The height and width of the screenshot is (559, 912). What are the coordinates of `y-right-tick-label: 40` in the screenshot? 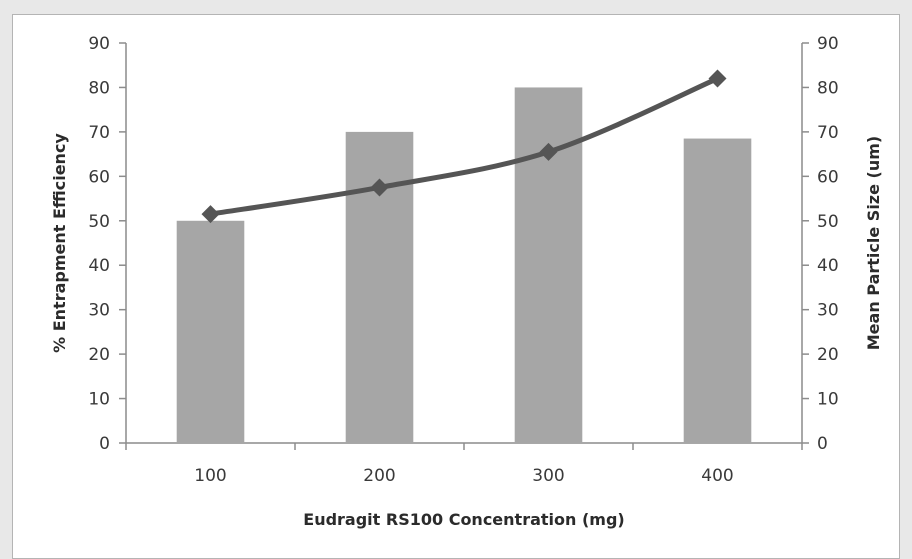 It's located at (828, 266).